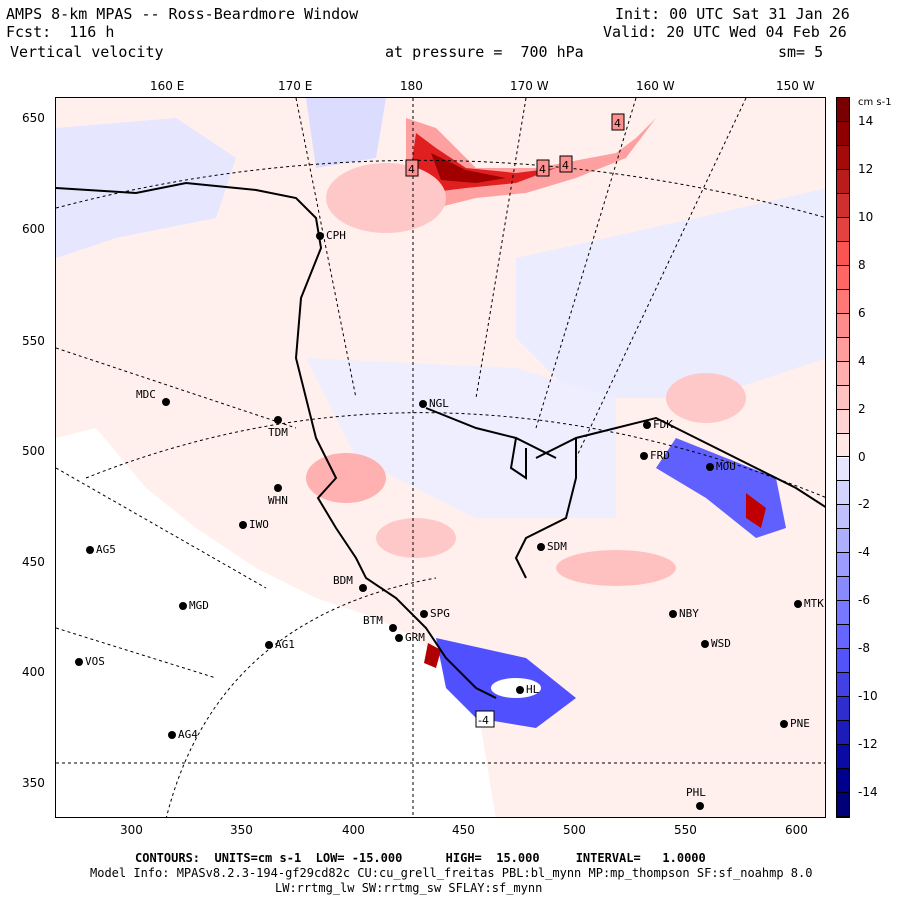 The height and width of the screenshot is (900, 900). Describe the element at coordinates (167, 86) in the screenshot. I see `lon-label: 160 E` at that location.